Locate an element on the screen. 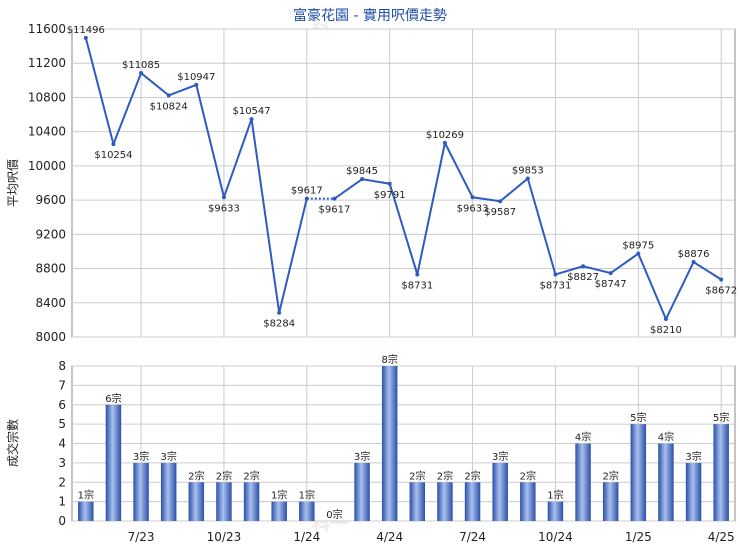 The width and height of the screenshot is (740, 554). price-data-label: $10254 is located at coordinates (113, 155).